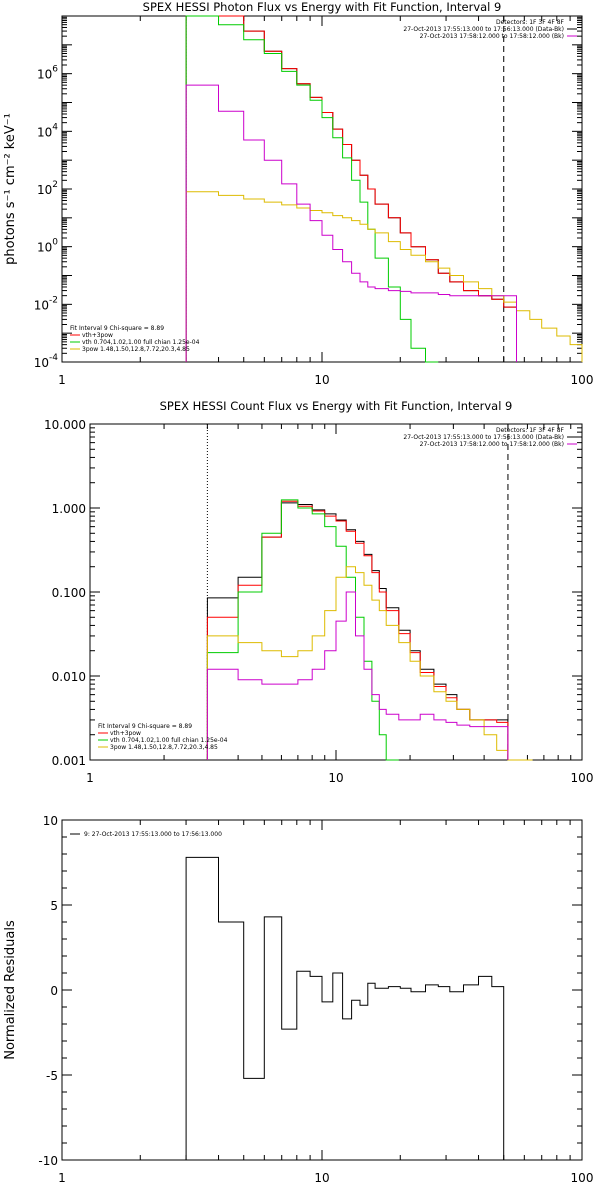  I want to click on y-axis-label: photons s⁻¹ cm⁻² keV⁻¹, so click(10, 189).